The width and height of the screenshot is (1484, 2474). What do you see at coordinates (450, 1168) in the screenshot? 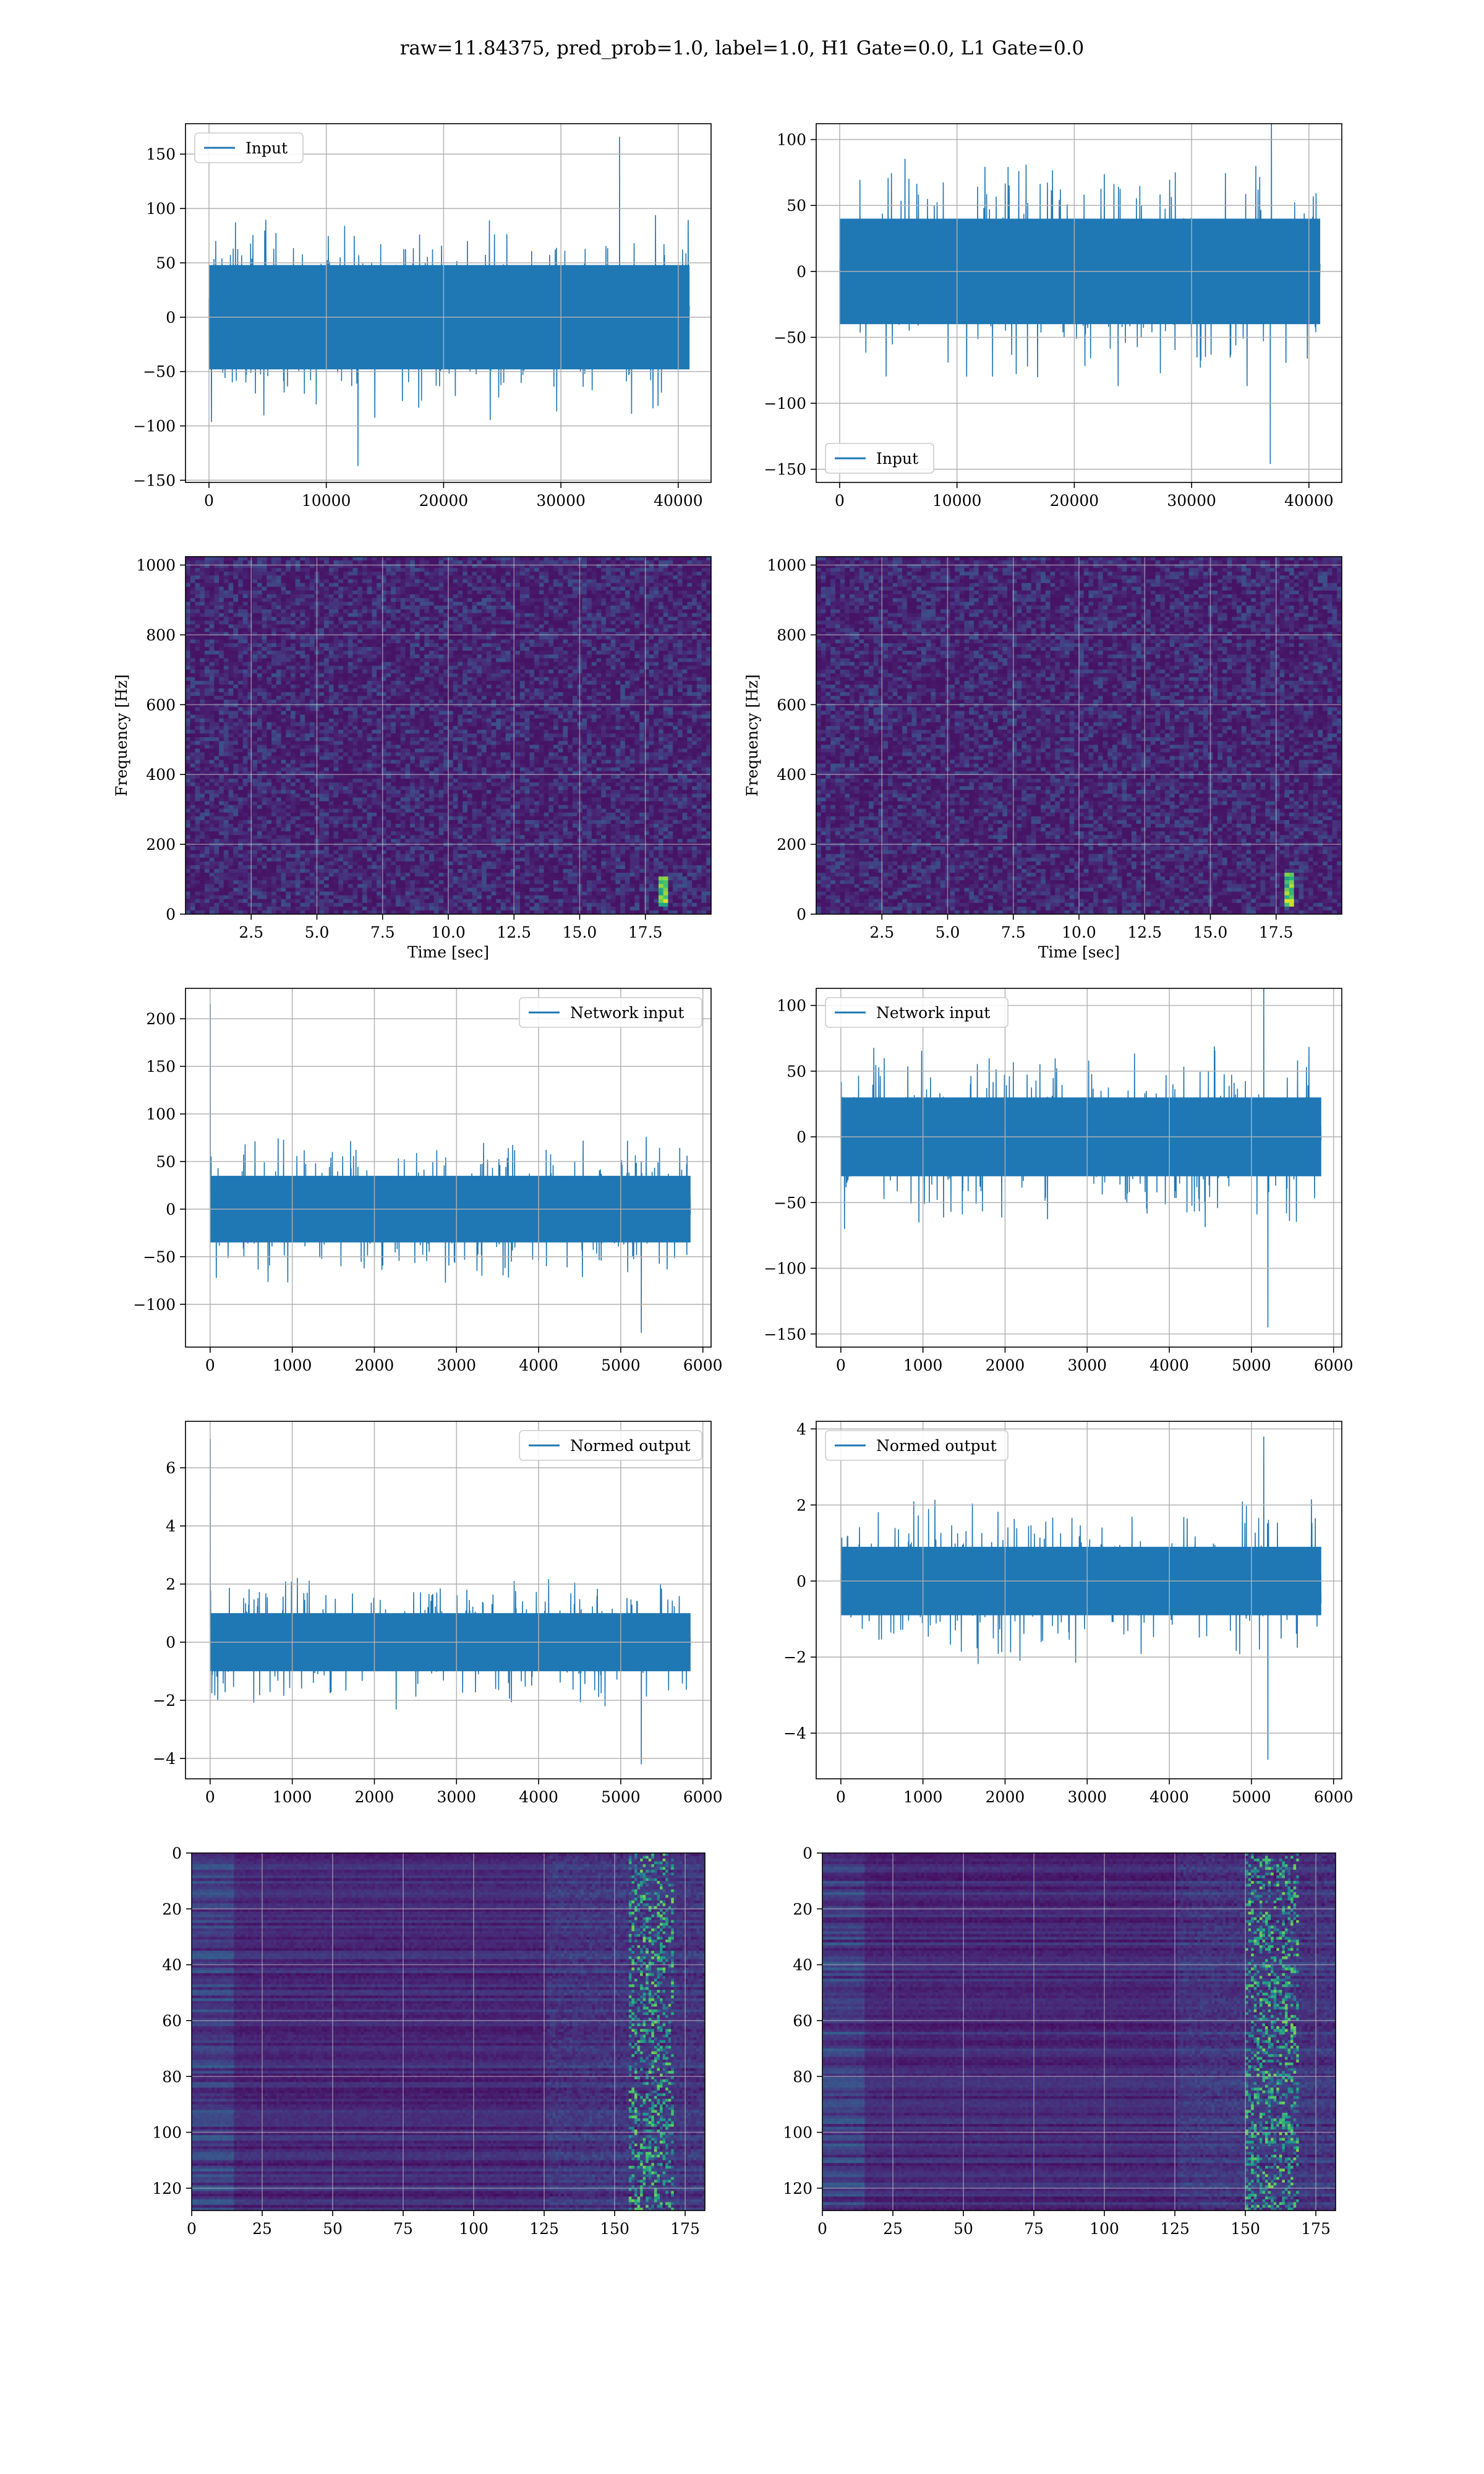
I see `series-line` at bounding box center [450, 1168].